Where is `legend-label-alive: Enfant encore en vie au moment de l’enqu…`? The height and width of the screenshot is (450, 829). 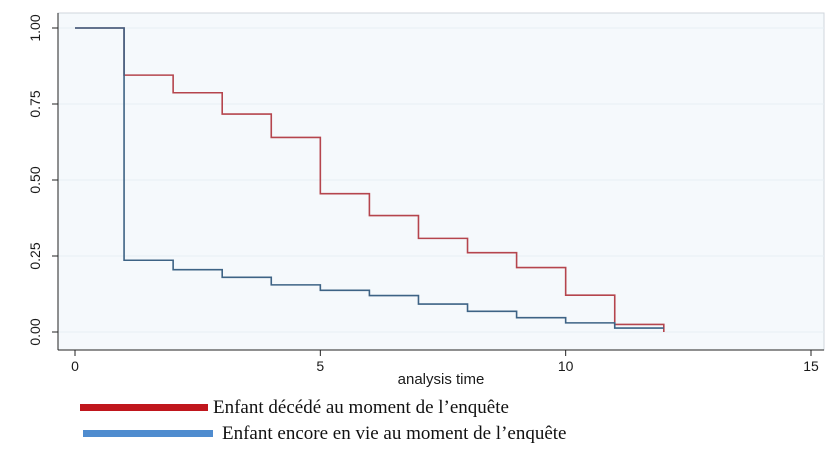
legend-label-alive: Enfant encore en vie au moment de l’enqu… is located at coordinates (394, 433).